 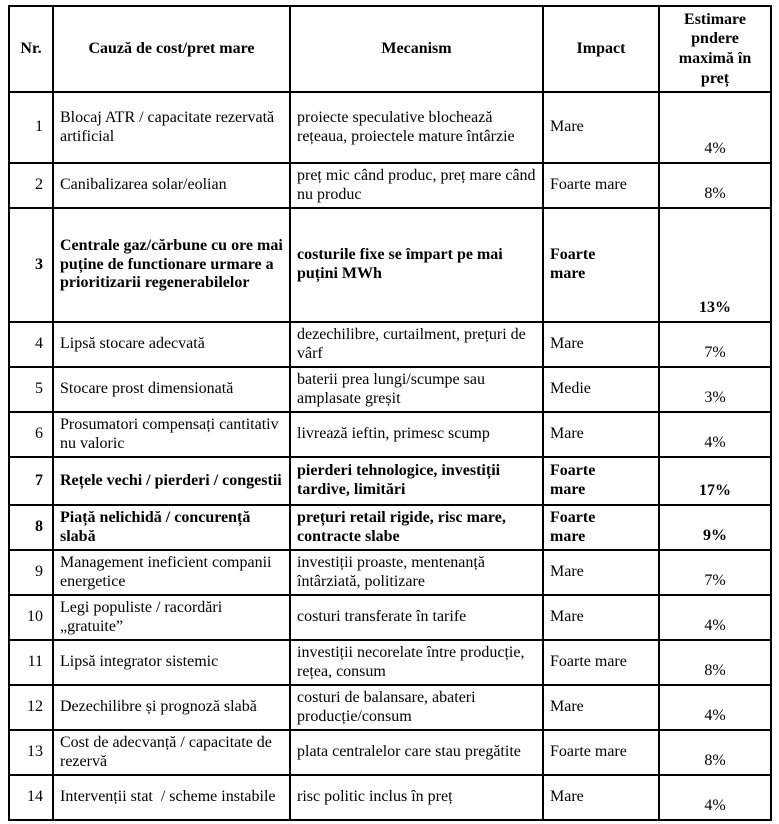 I want to click on nr-cell: 2, so click(x=31, y=185).